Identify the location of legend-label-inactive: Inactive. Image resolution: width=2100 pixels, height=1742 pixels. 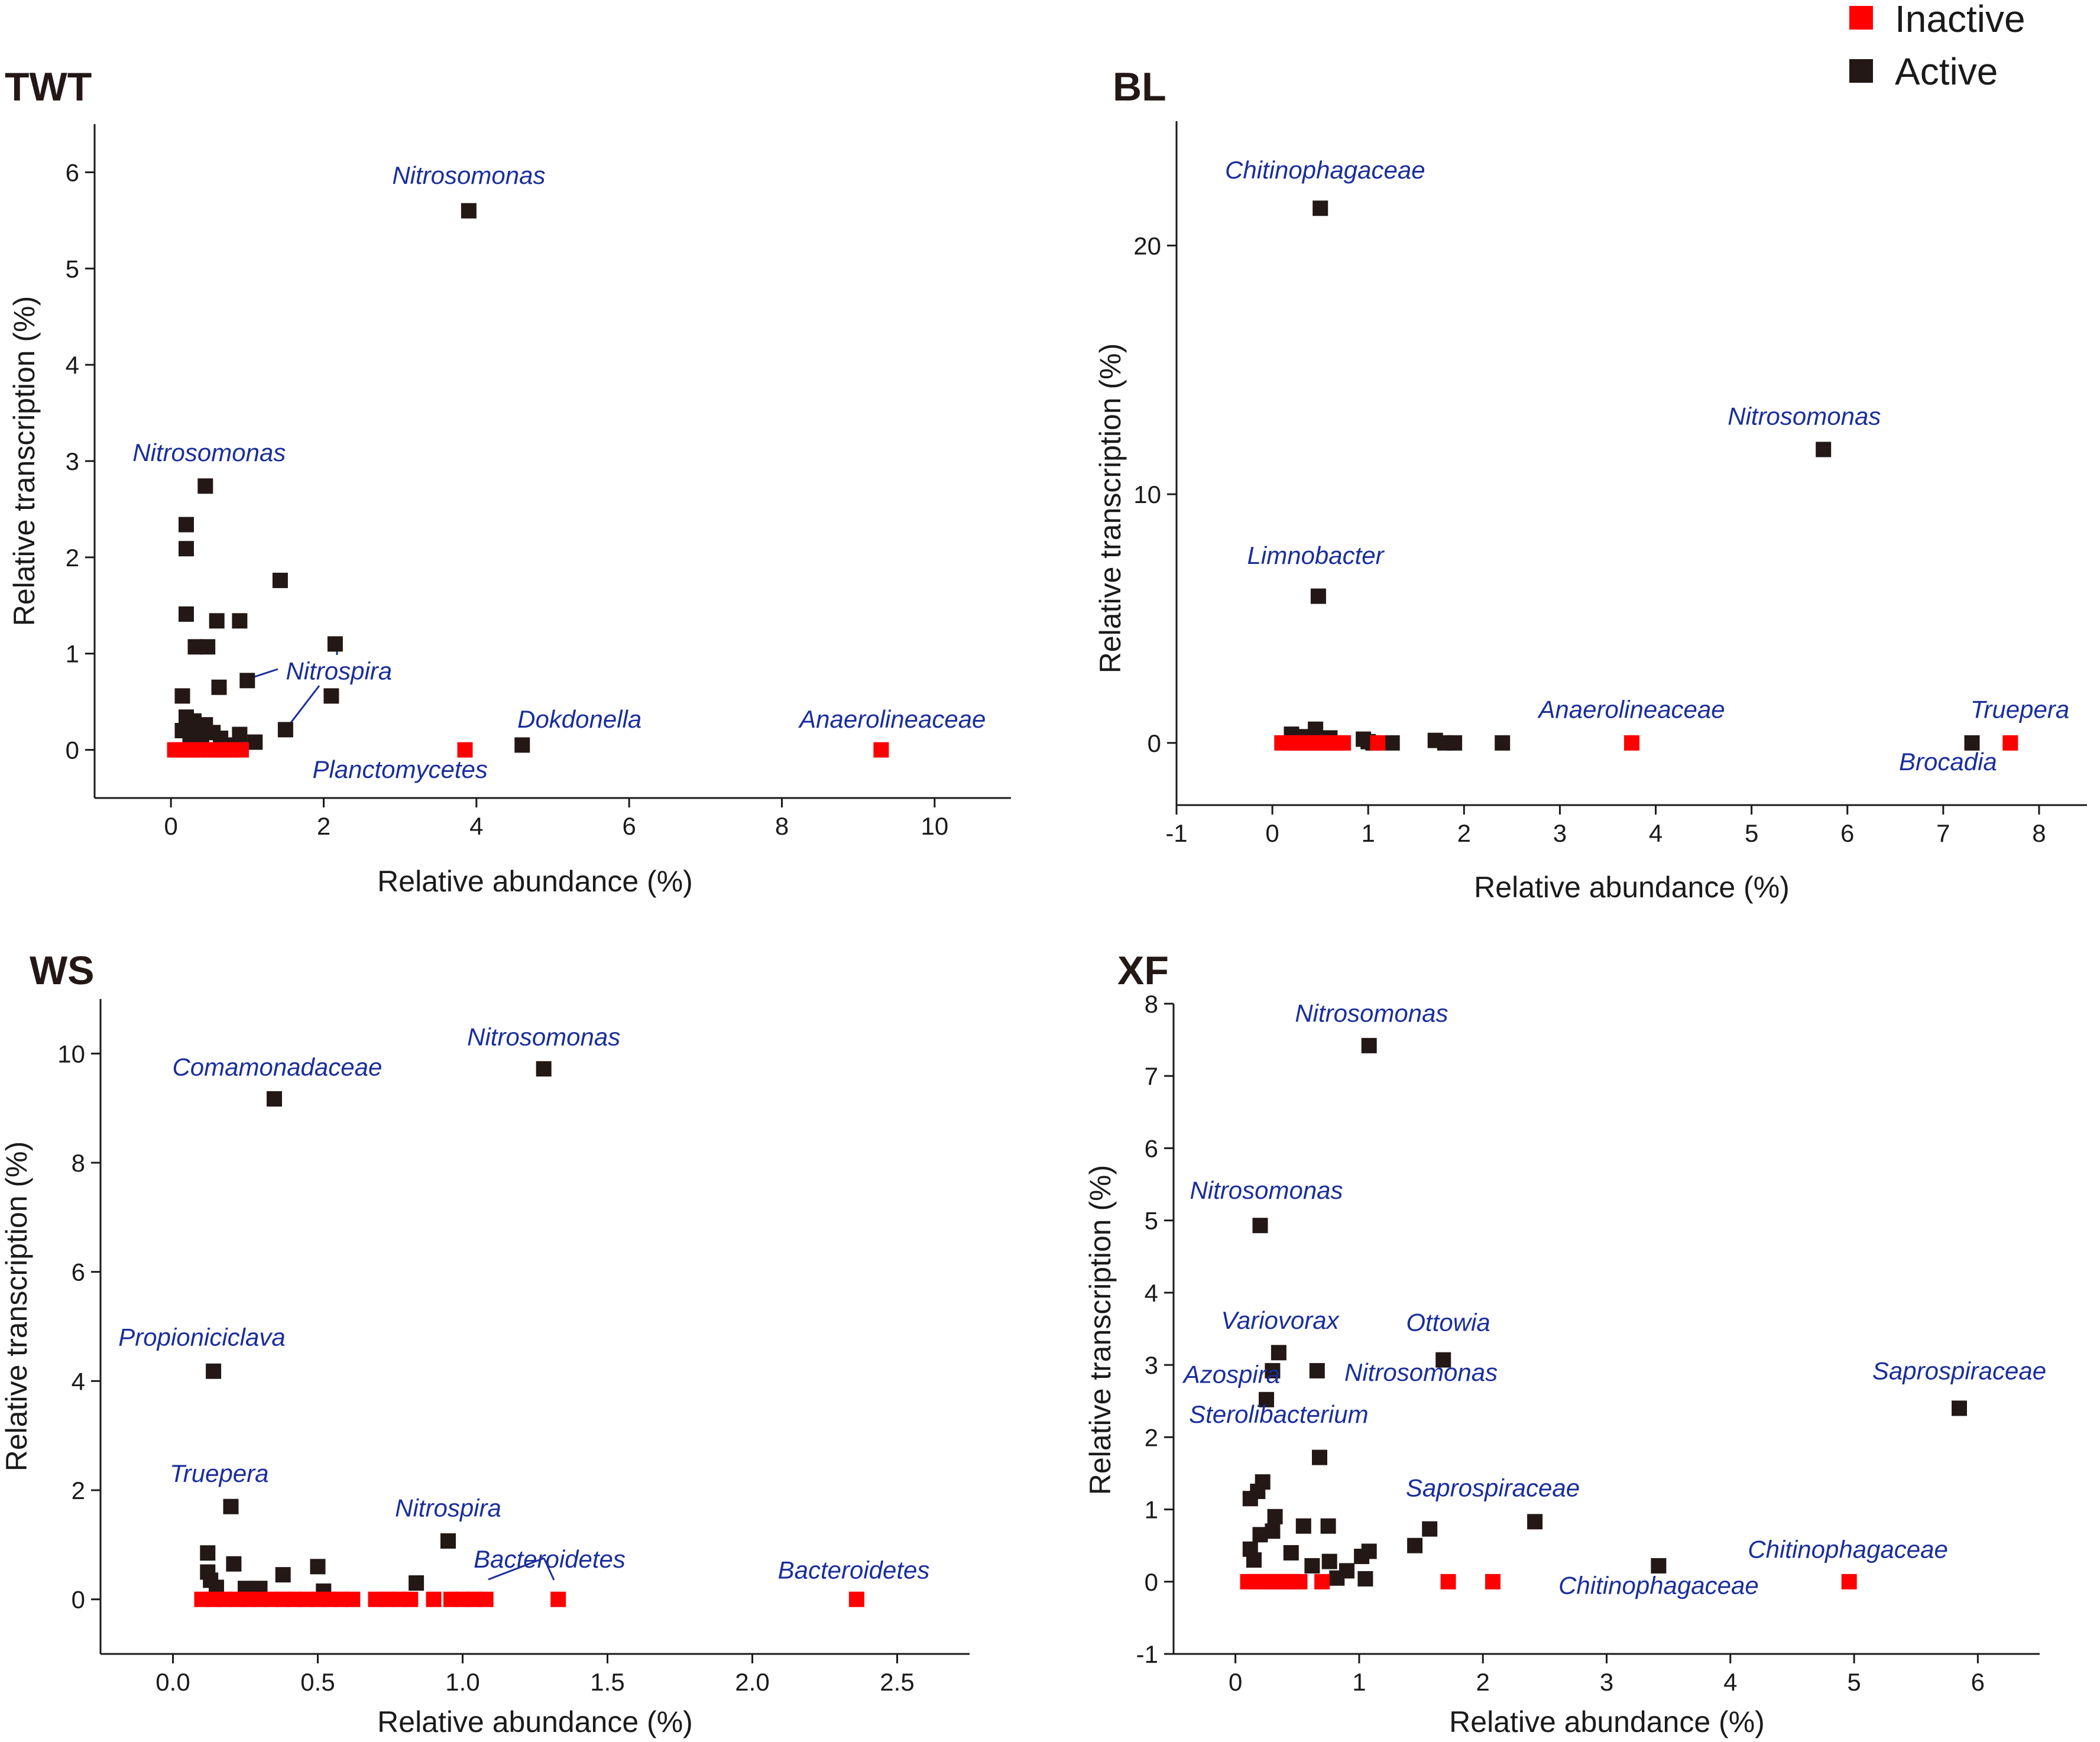
(1961, 20).